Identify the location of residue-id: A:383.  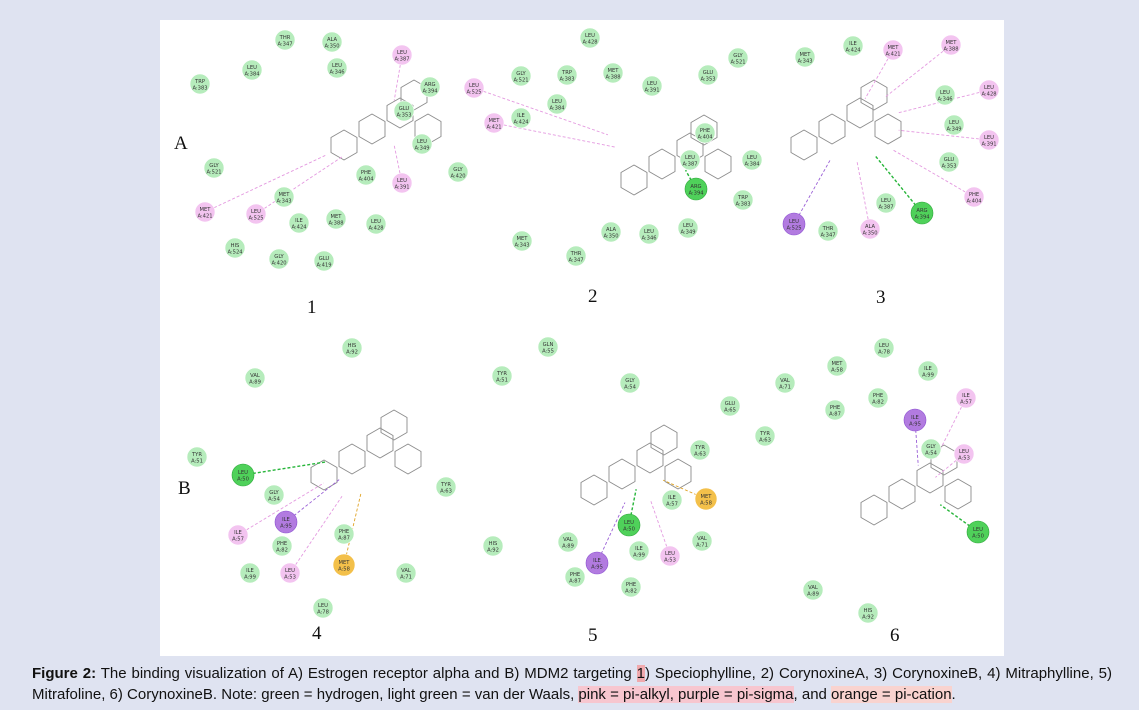
(742, 205).